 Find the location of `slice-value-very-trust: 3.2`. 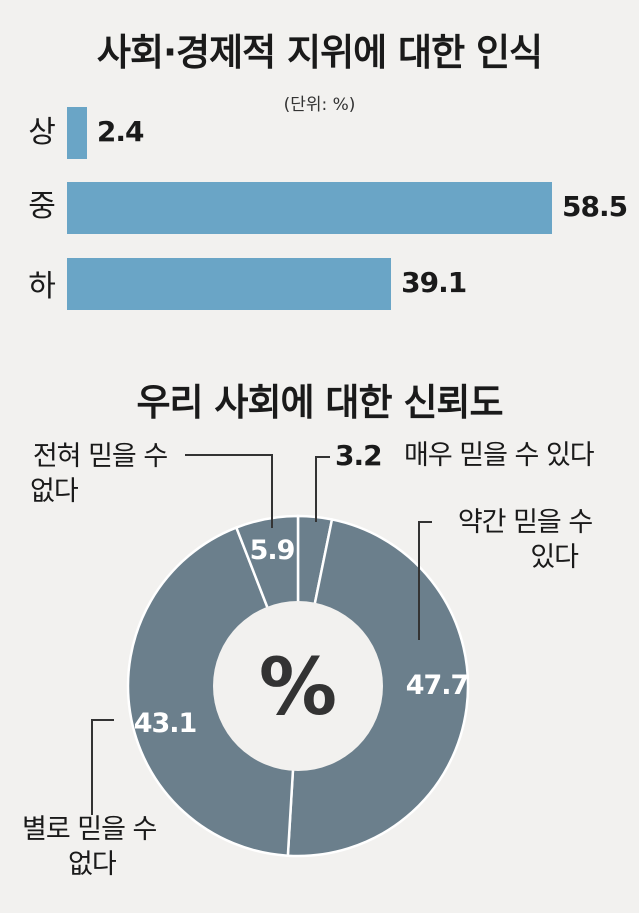

slice-value-very-trust: 3.2 is located at coordinates (359, 455).